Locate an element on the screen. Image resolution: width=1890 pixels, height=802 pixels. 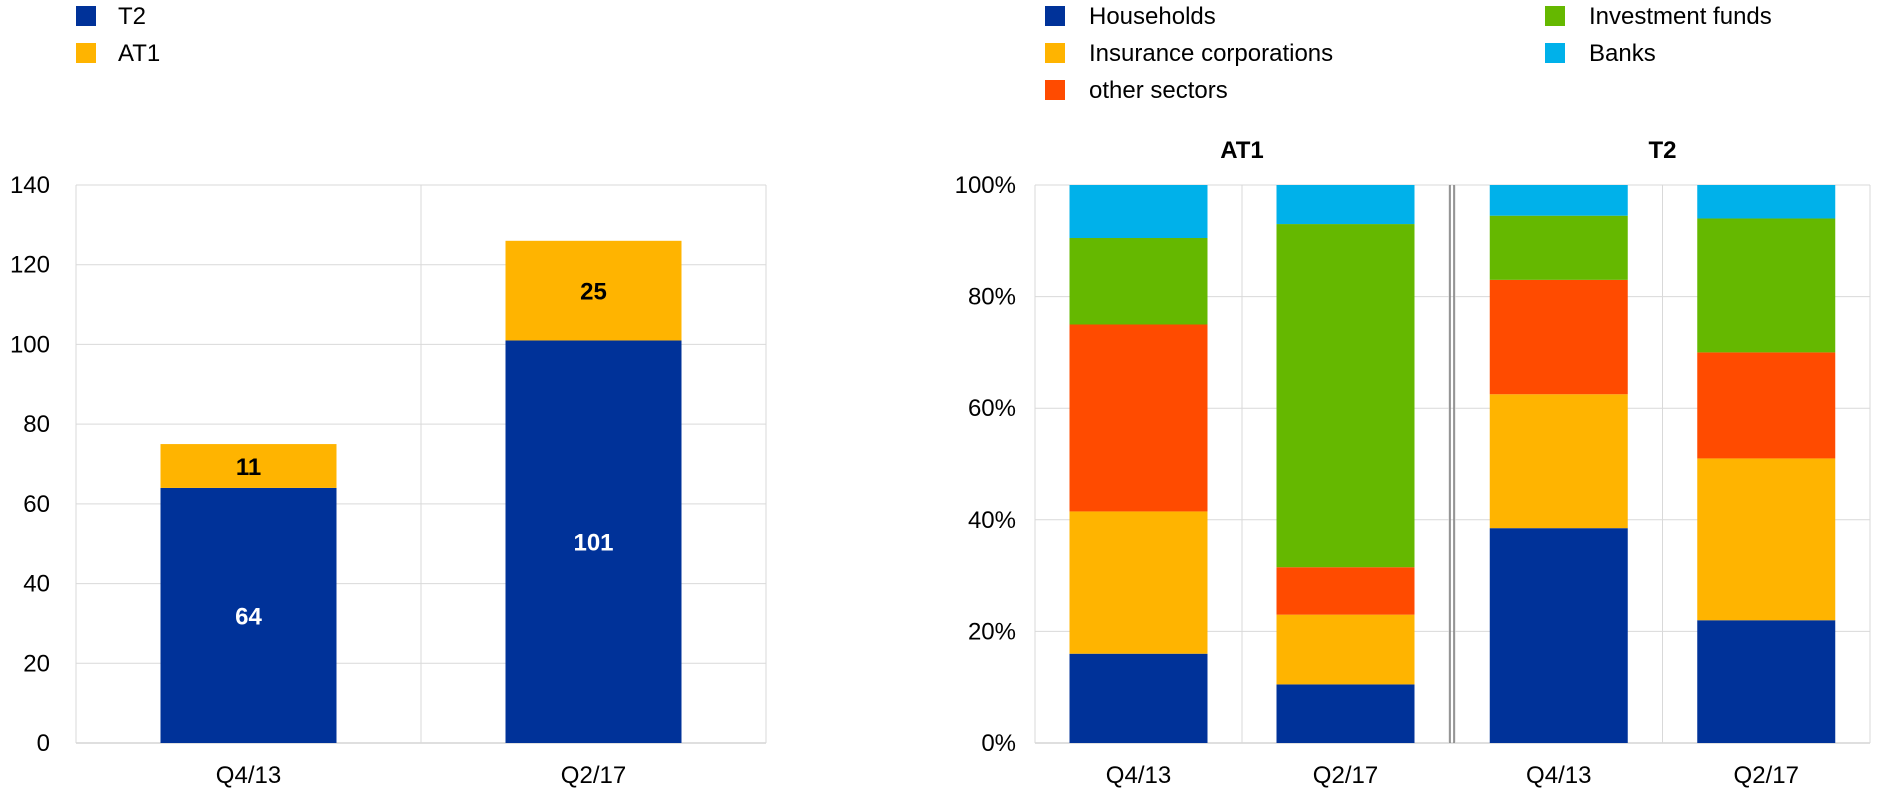
right-ytick-label-80: 80% is located at coordinates (992, 297).